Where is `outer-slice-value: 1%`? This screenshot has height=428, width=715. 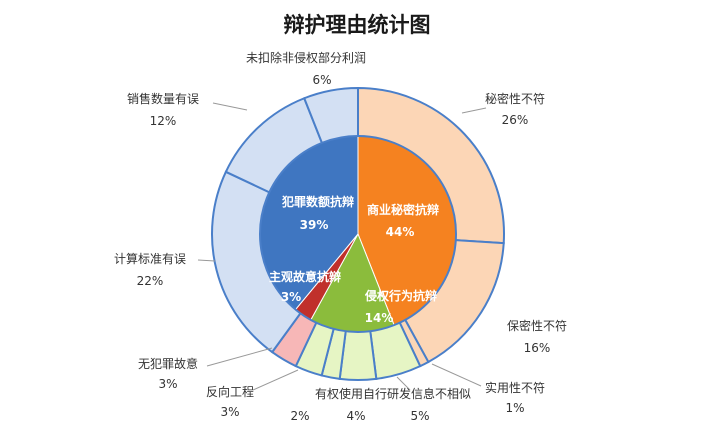
outer-slice-value: 1% is located at coordinates (514, 408).